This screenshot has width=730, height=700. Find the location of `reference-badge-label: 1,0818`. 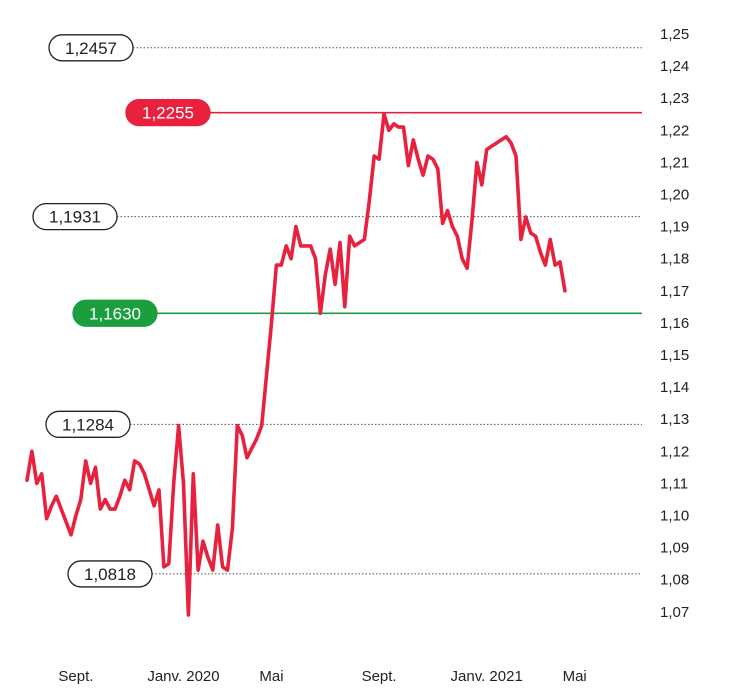

reference-badge-label: 1,0818 is located at coordinates (110, 574).